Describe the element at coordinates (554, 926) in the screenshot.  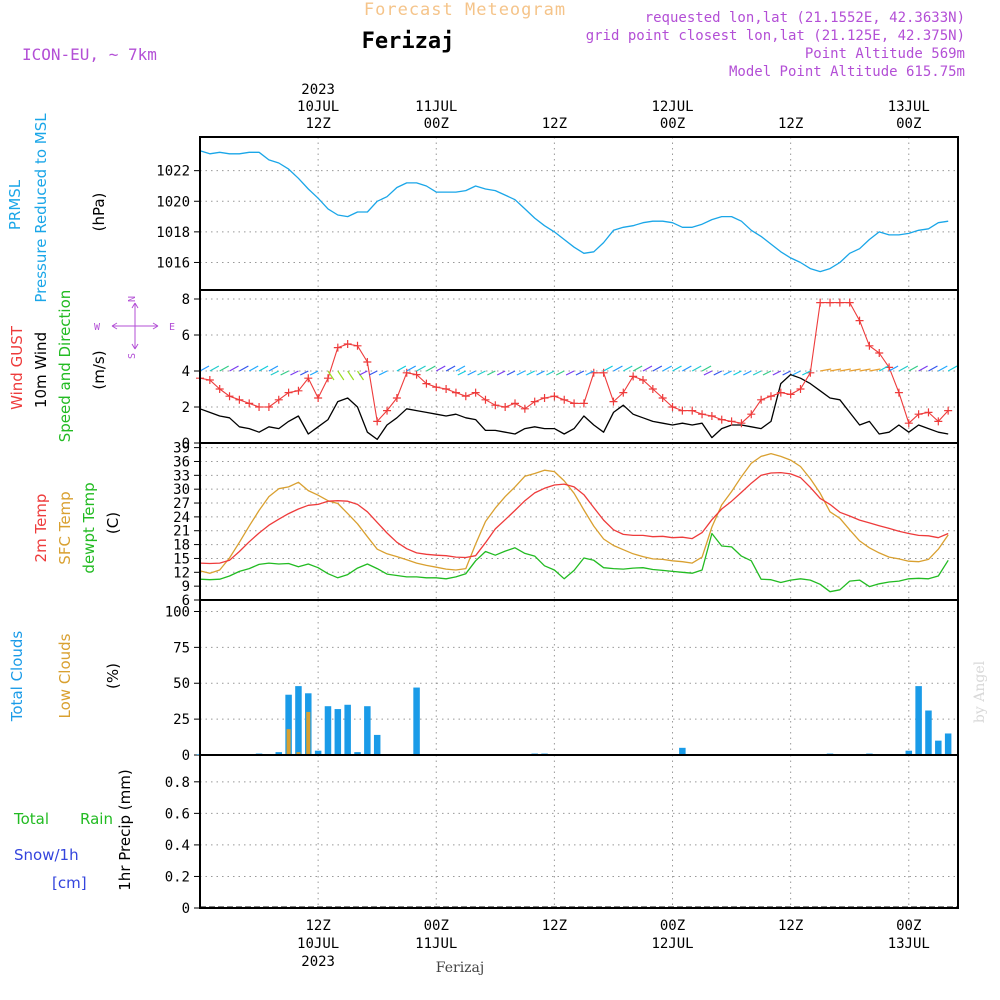
I see `bottom-time-label: 12Z` at that location.